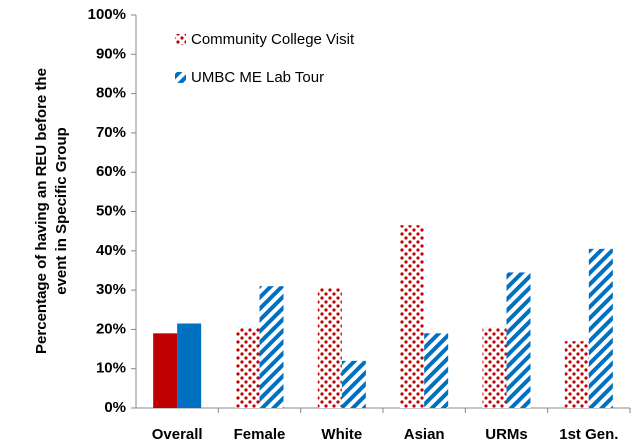 The height and width of the screenshot is (446, 633). Describe the element at coordinates (115, 407) in the screenshot. I see `y-tick-label: 0%` at that location.